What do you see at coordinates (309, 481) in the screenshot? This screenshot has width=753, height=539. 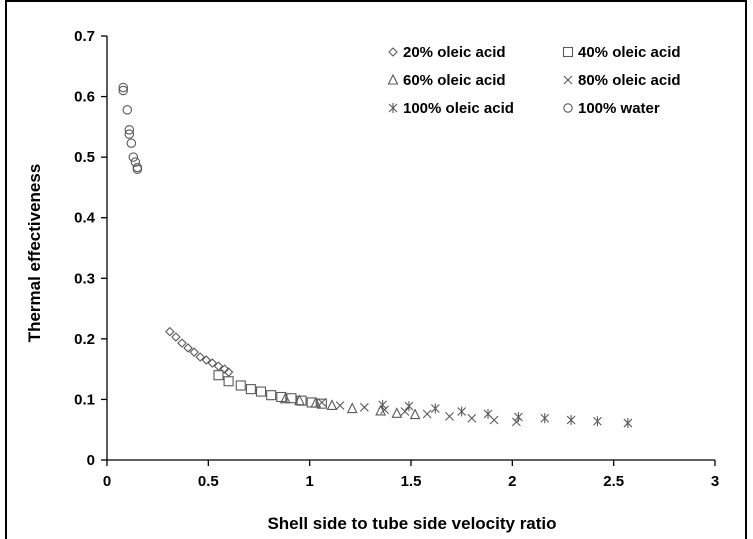 I see `x-tick-label: 1` at bounding box center [309, 481].